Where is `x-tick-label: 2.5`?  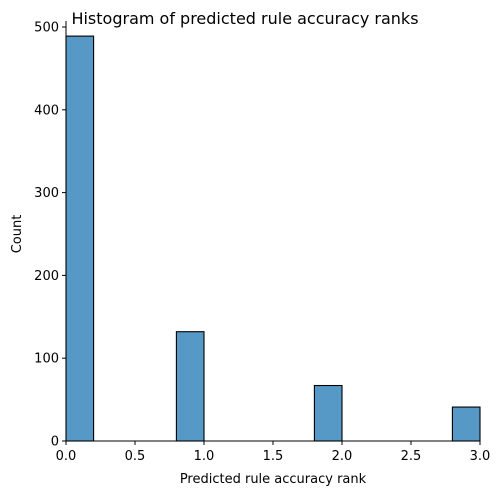 x-tick-label: 2.5 is located at coordinates (411, 456).